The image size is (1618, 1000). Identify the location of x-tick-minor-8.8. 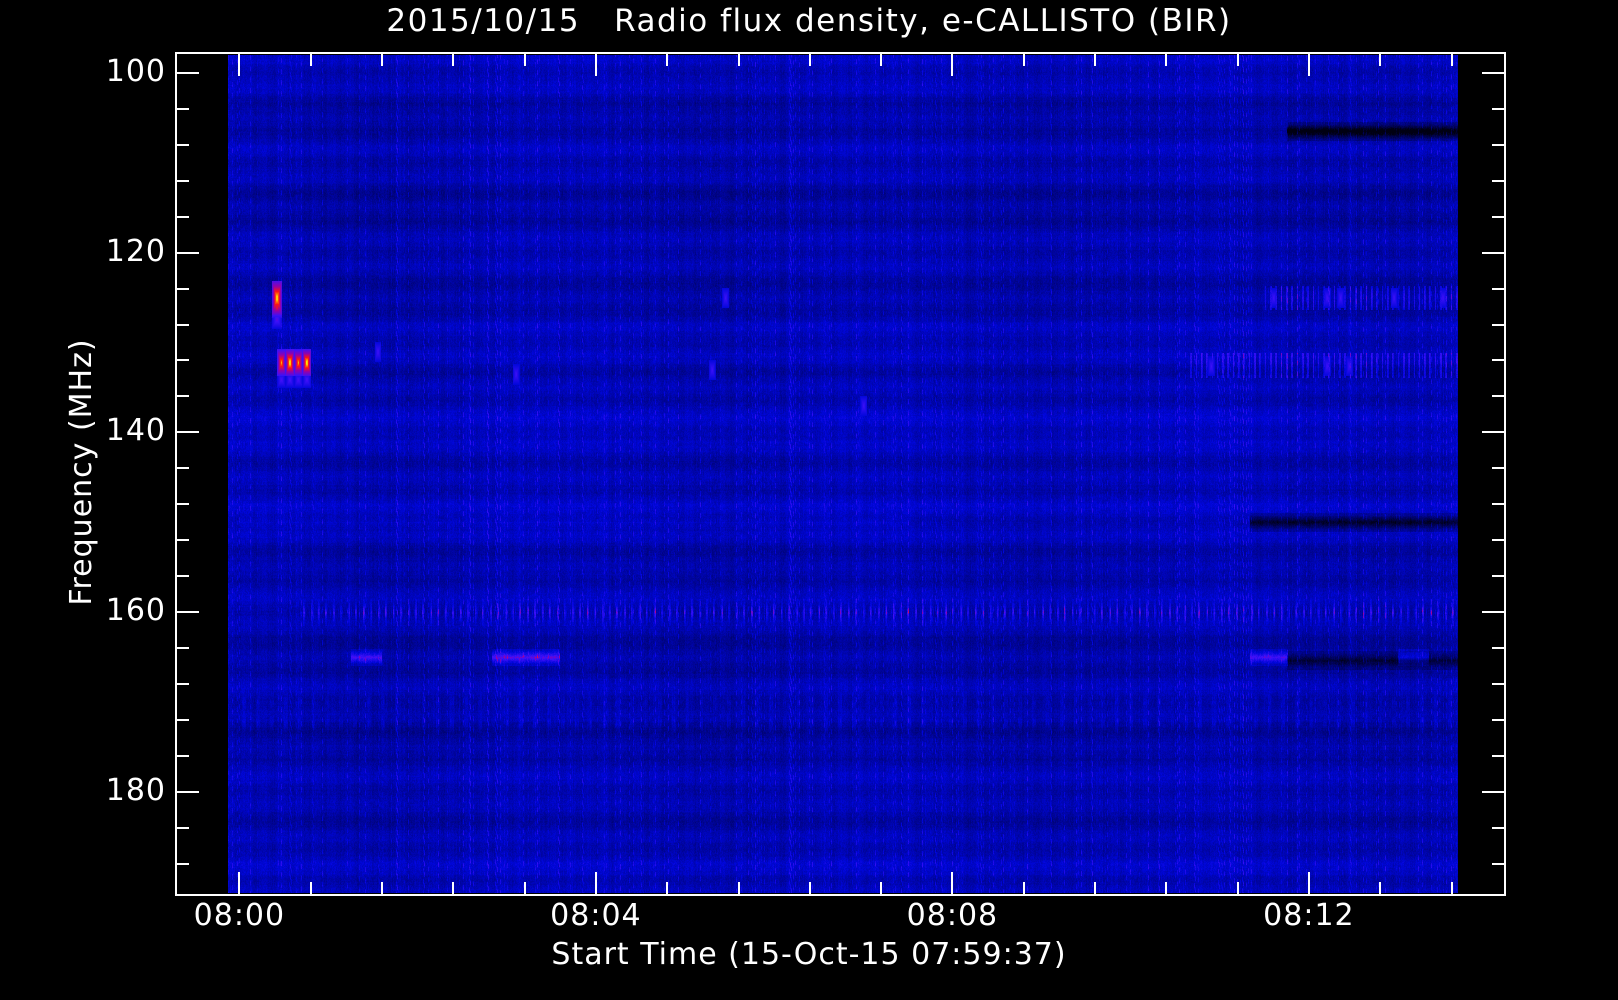
(1023, 889).